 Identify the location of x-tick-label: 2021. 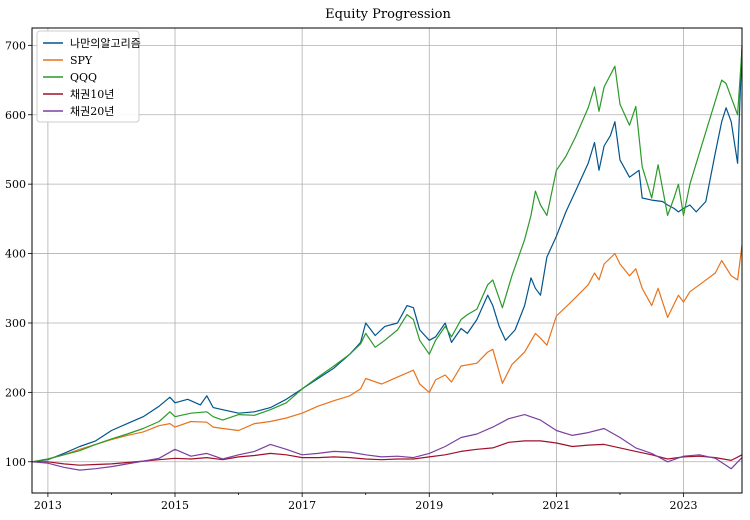
(556, 505).